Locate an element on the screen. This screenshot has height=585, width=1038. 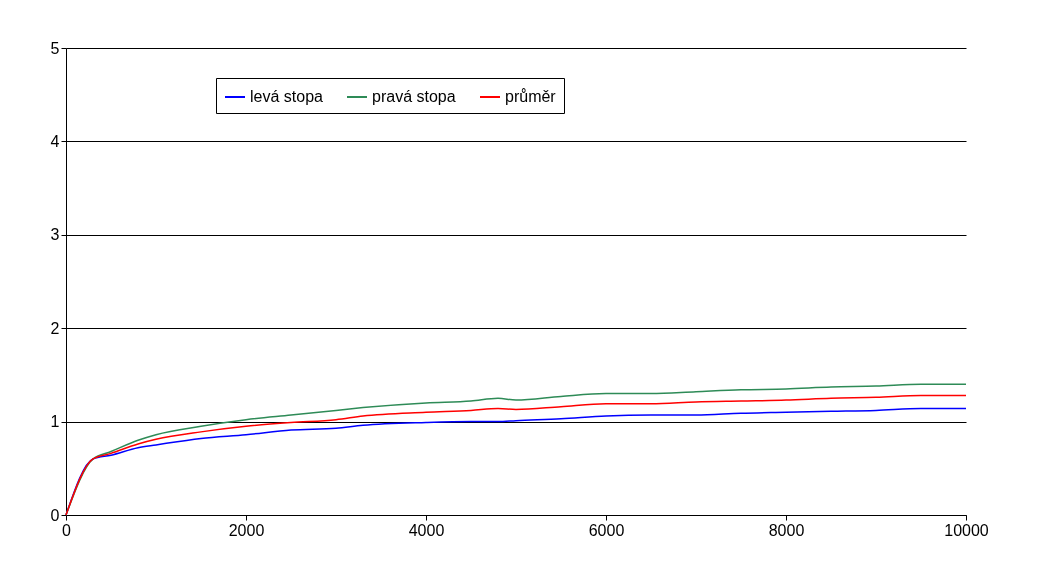
x-tick-label: 10000 is located at coordinates (966, 530).